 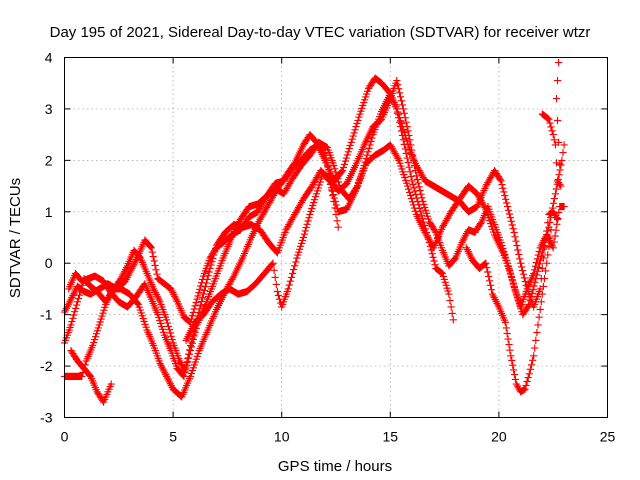 What do you see at coordinates (391, 437) in the screenshot?
I see `x-tick-label: 15` at bounding box center [391, 437].